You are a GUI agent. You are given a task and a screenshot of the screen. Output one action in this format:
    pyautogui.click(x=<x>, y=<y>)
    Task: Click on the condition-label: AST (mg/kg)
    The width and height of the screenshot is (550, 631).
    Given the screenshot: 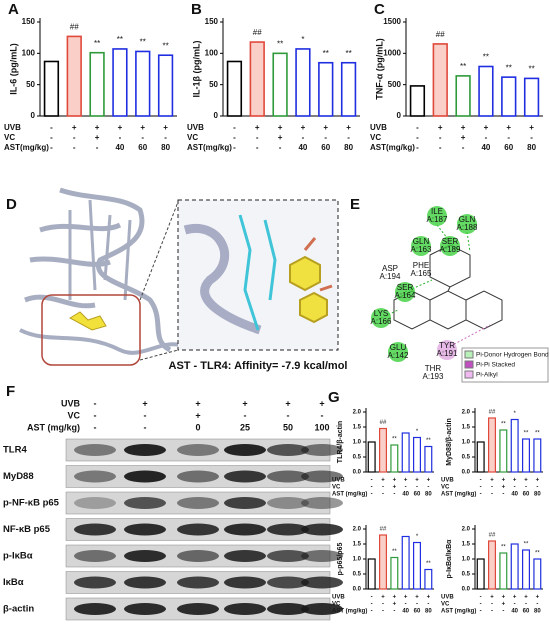 What is the action you would take?
    pyautogui.click(x=53, y=427)
    